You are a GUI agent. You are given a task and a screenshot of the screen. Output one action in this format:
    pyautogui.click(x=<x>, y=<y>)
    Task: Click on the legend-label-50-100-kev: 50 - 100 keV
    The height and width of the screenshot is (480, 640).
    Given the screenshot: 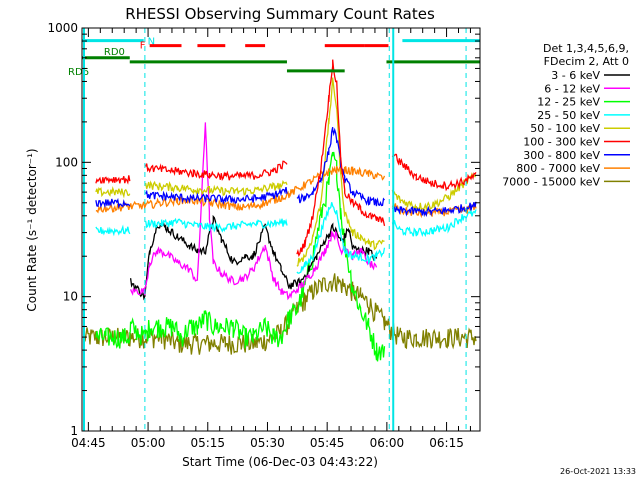 What is the action you would take?
    pyautogui.click(x=565, y=128)
    